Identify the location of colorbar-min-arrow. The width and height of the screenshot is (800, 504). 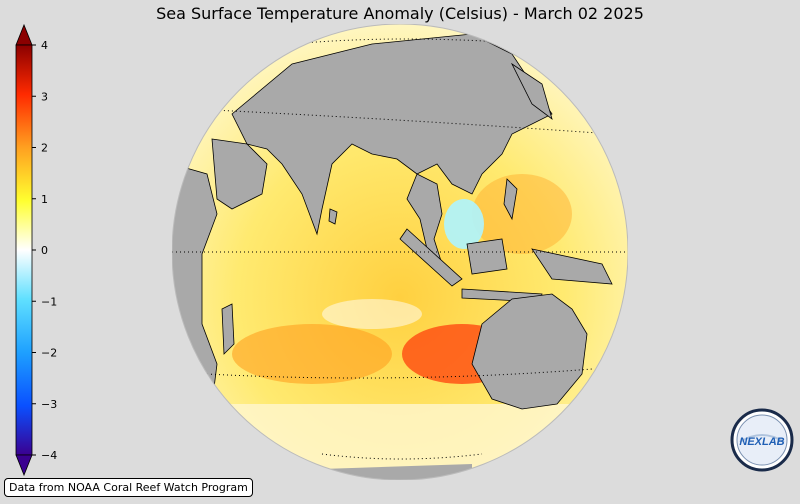
(24, 465).